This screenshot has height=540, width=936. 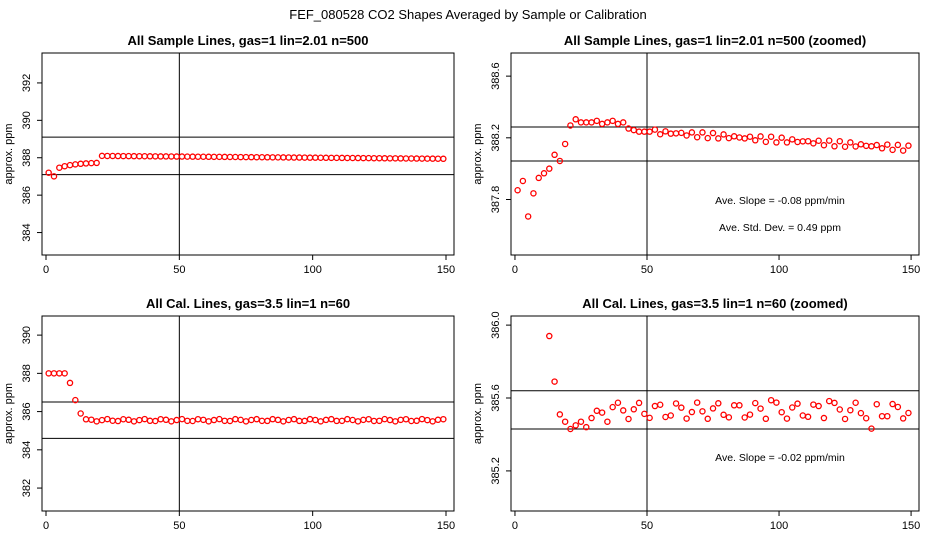 I want to click on y-tick-label: 386, so click(x=27, y=195).